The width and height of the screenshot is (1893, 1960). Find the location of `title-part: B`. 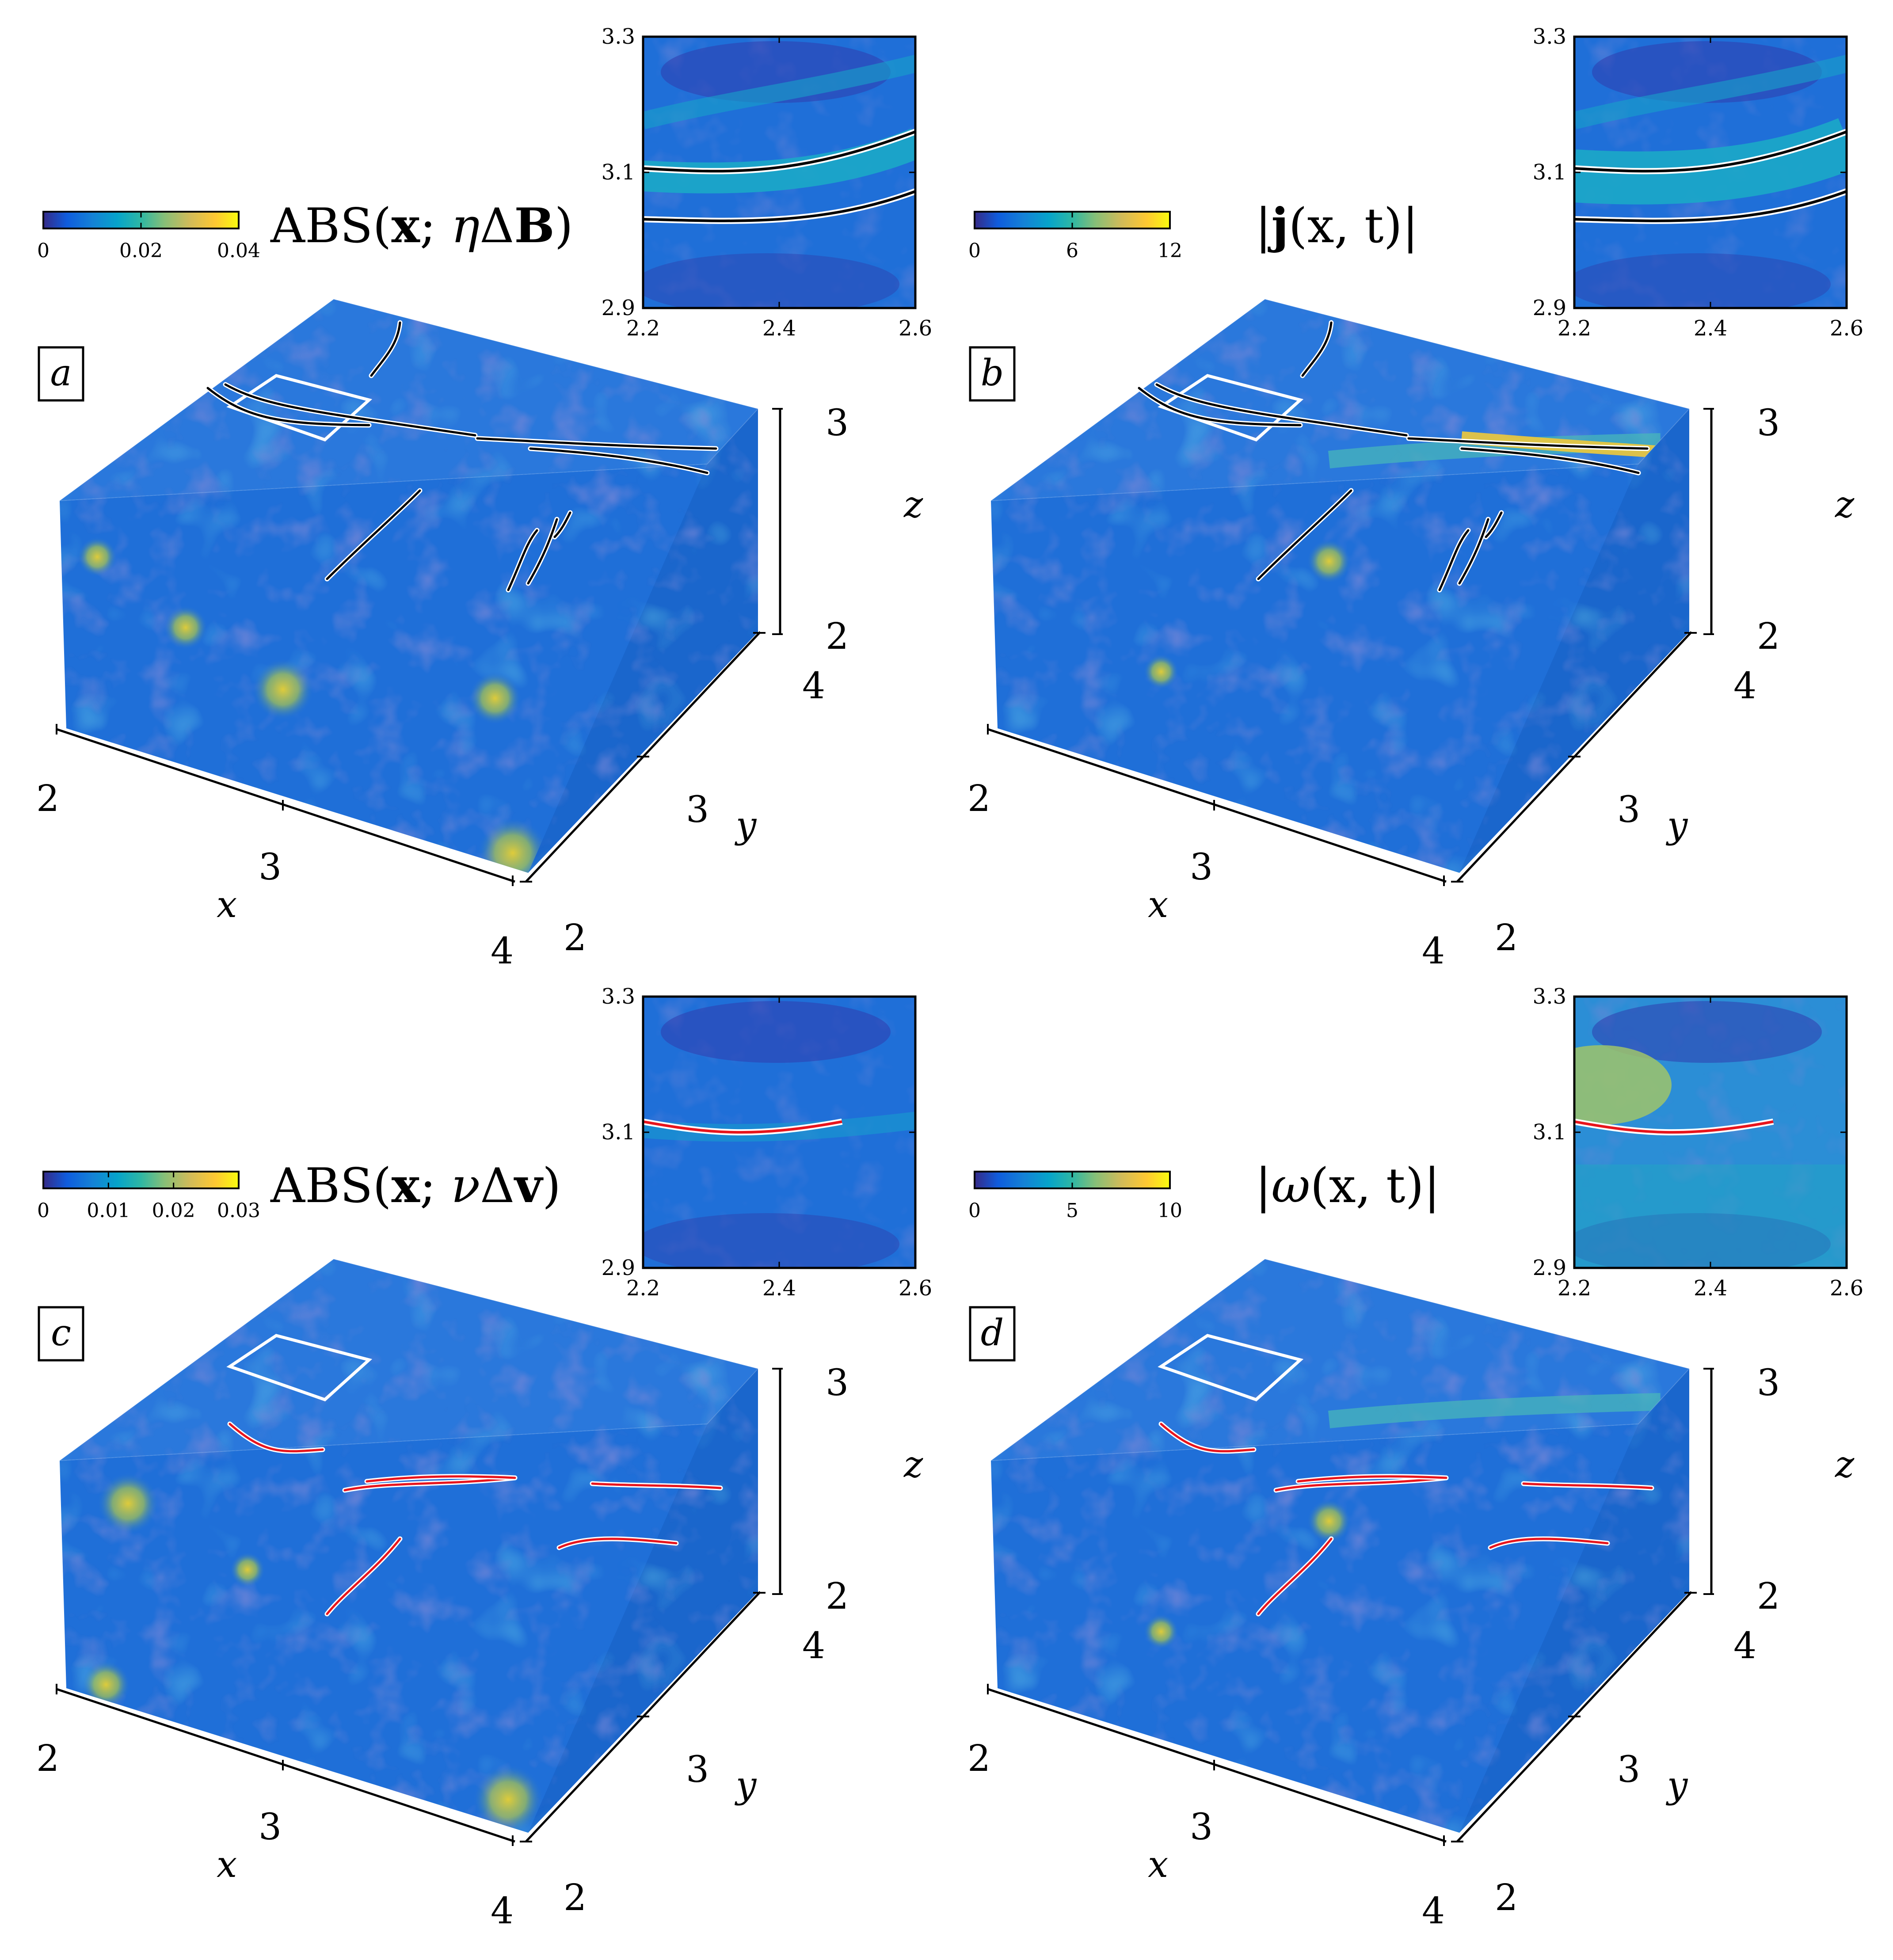

title-part: B is located at coordinates (534, 226).